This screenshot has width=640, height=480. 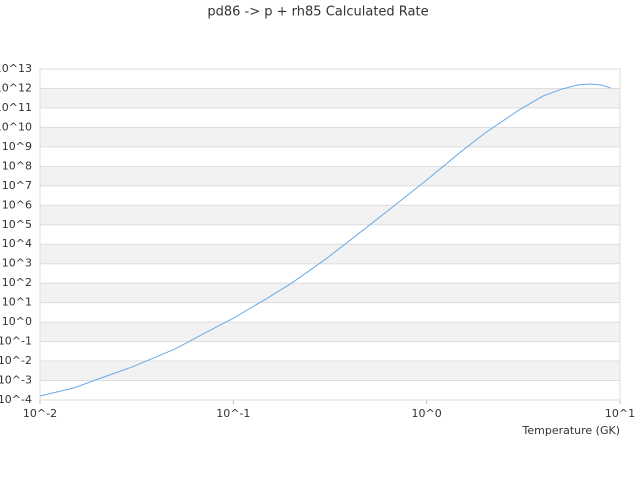 I want to click on y-tick-label: 10^3, so click(x=17, y=263).